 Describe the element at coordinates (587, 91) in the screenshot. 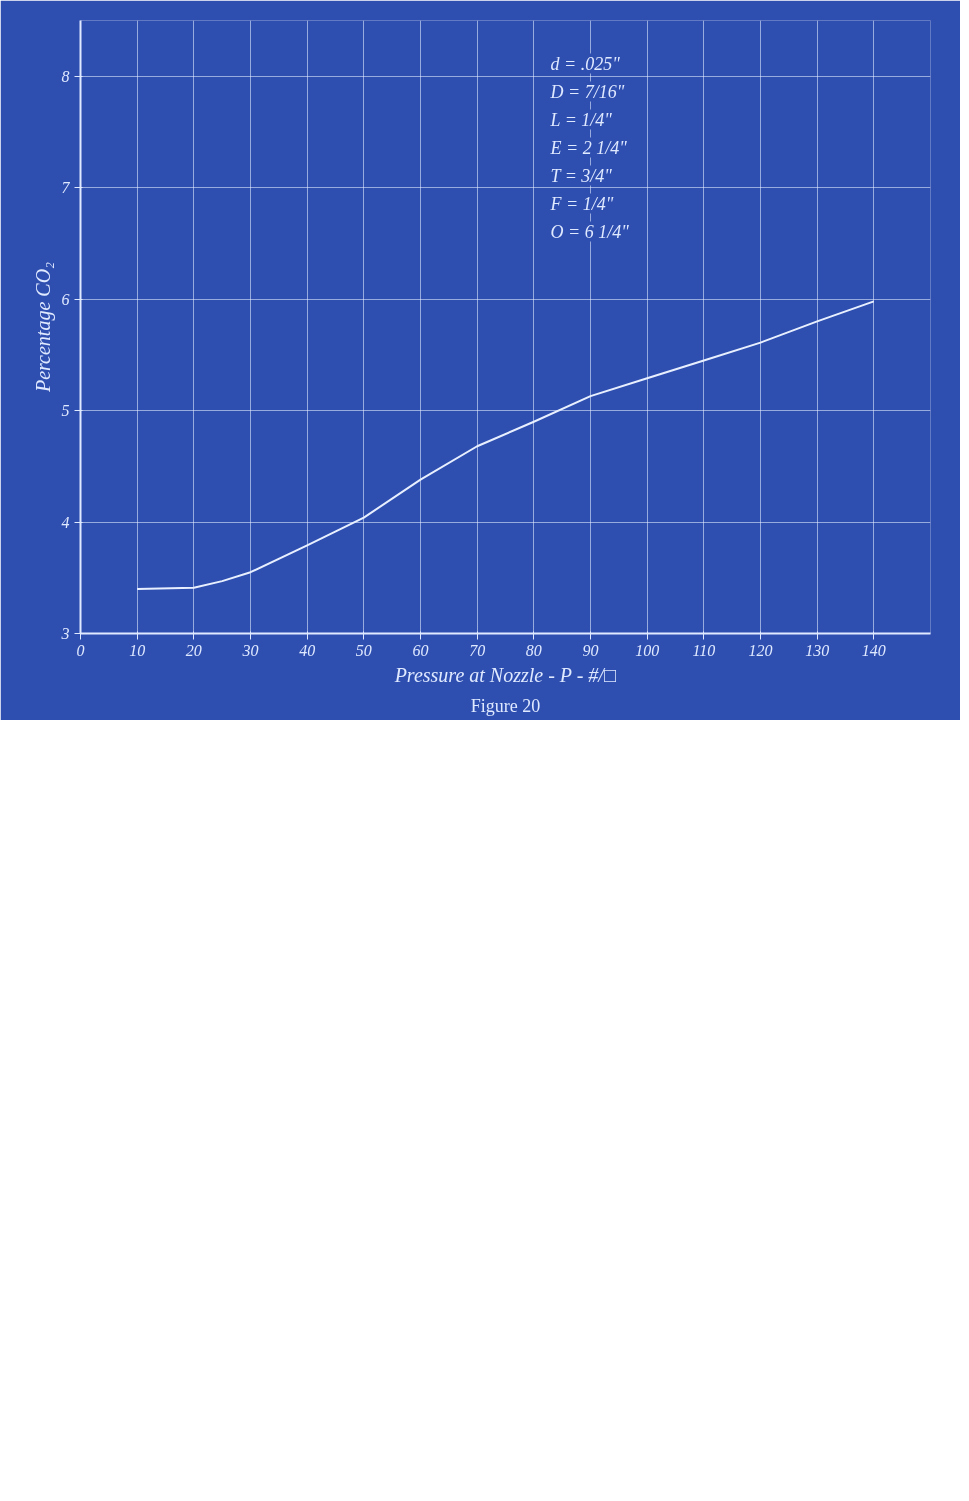

I see `annotation: D = 7/16"` at that location.